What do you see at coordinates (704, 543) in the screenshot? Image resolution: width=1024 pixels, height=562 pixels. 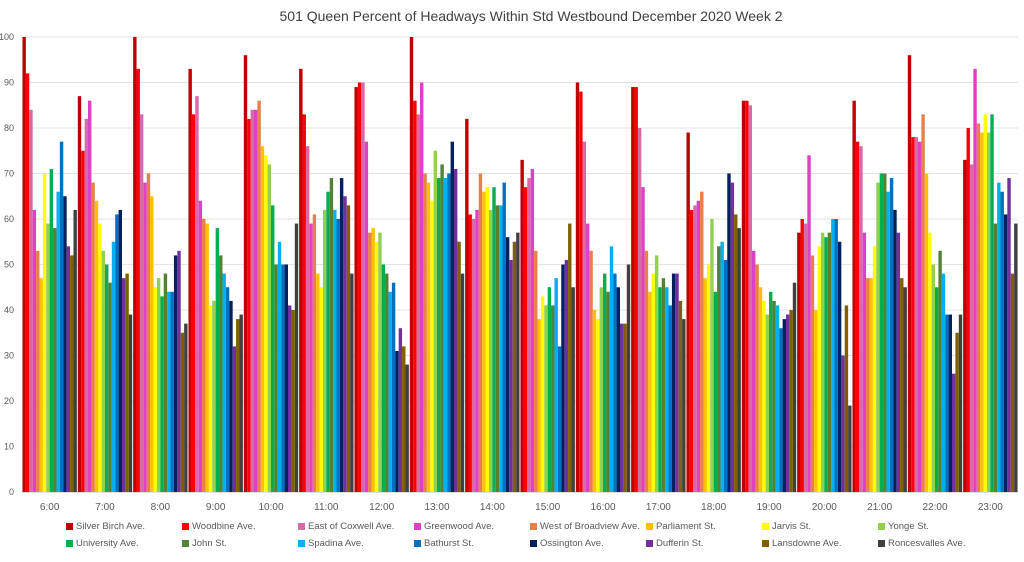 I see `legend-item: Dufferin St.` at bounding box center [704, 543].